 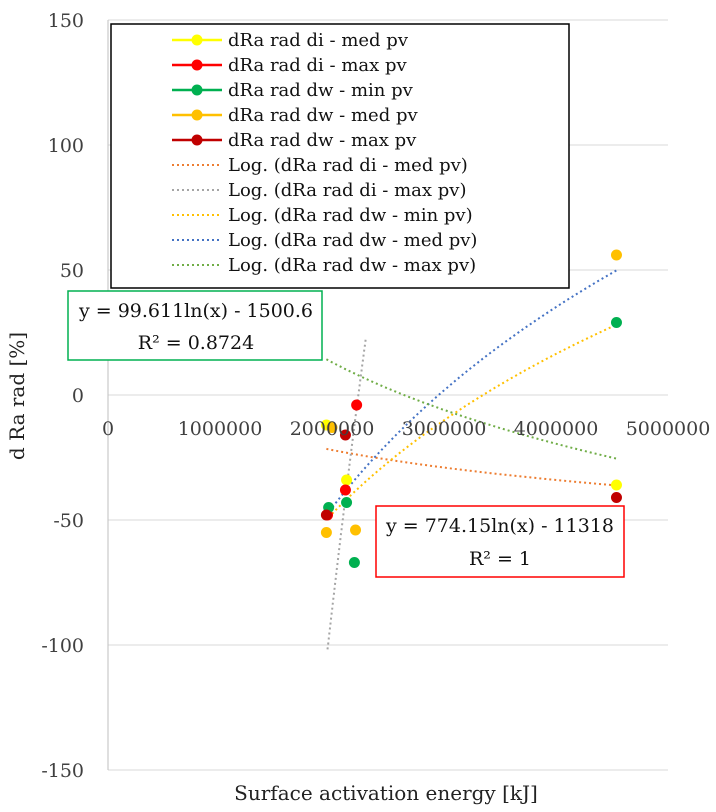 What do you see at coordinates (195, 311) in the screenshot?
I see `annotation-equation: y = 99.611ln(x) - 1500.6` at bounding box center [195, 311].